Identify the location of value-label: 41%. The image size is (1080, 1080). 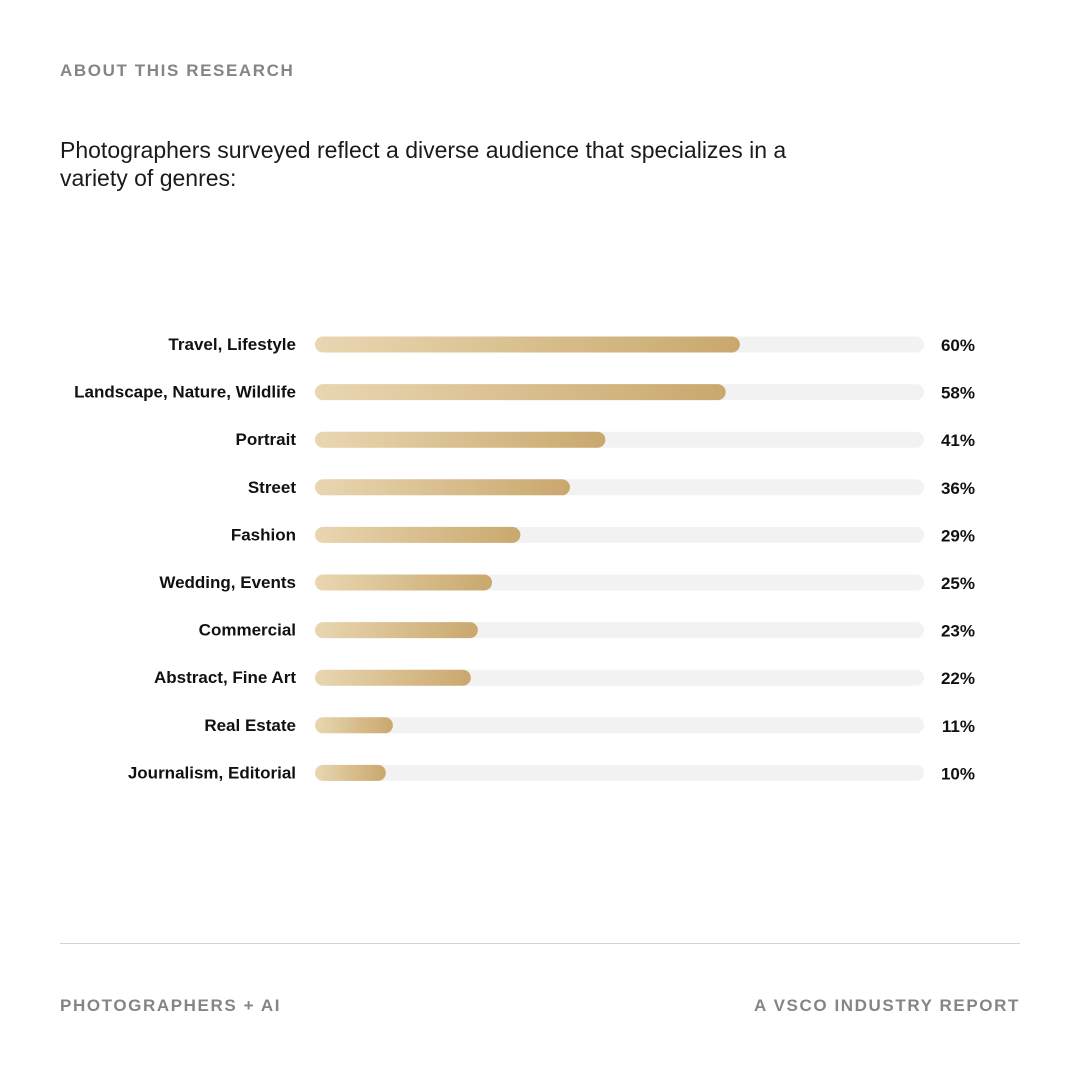
(958, 440).